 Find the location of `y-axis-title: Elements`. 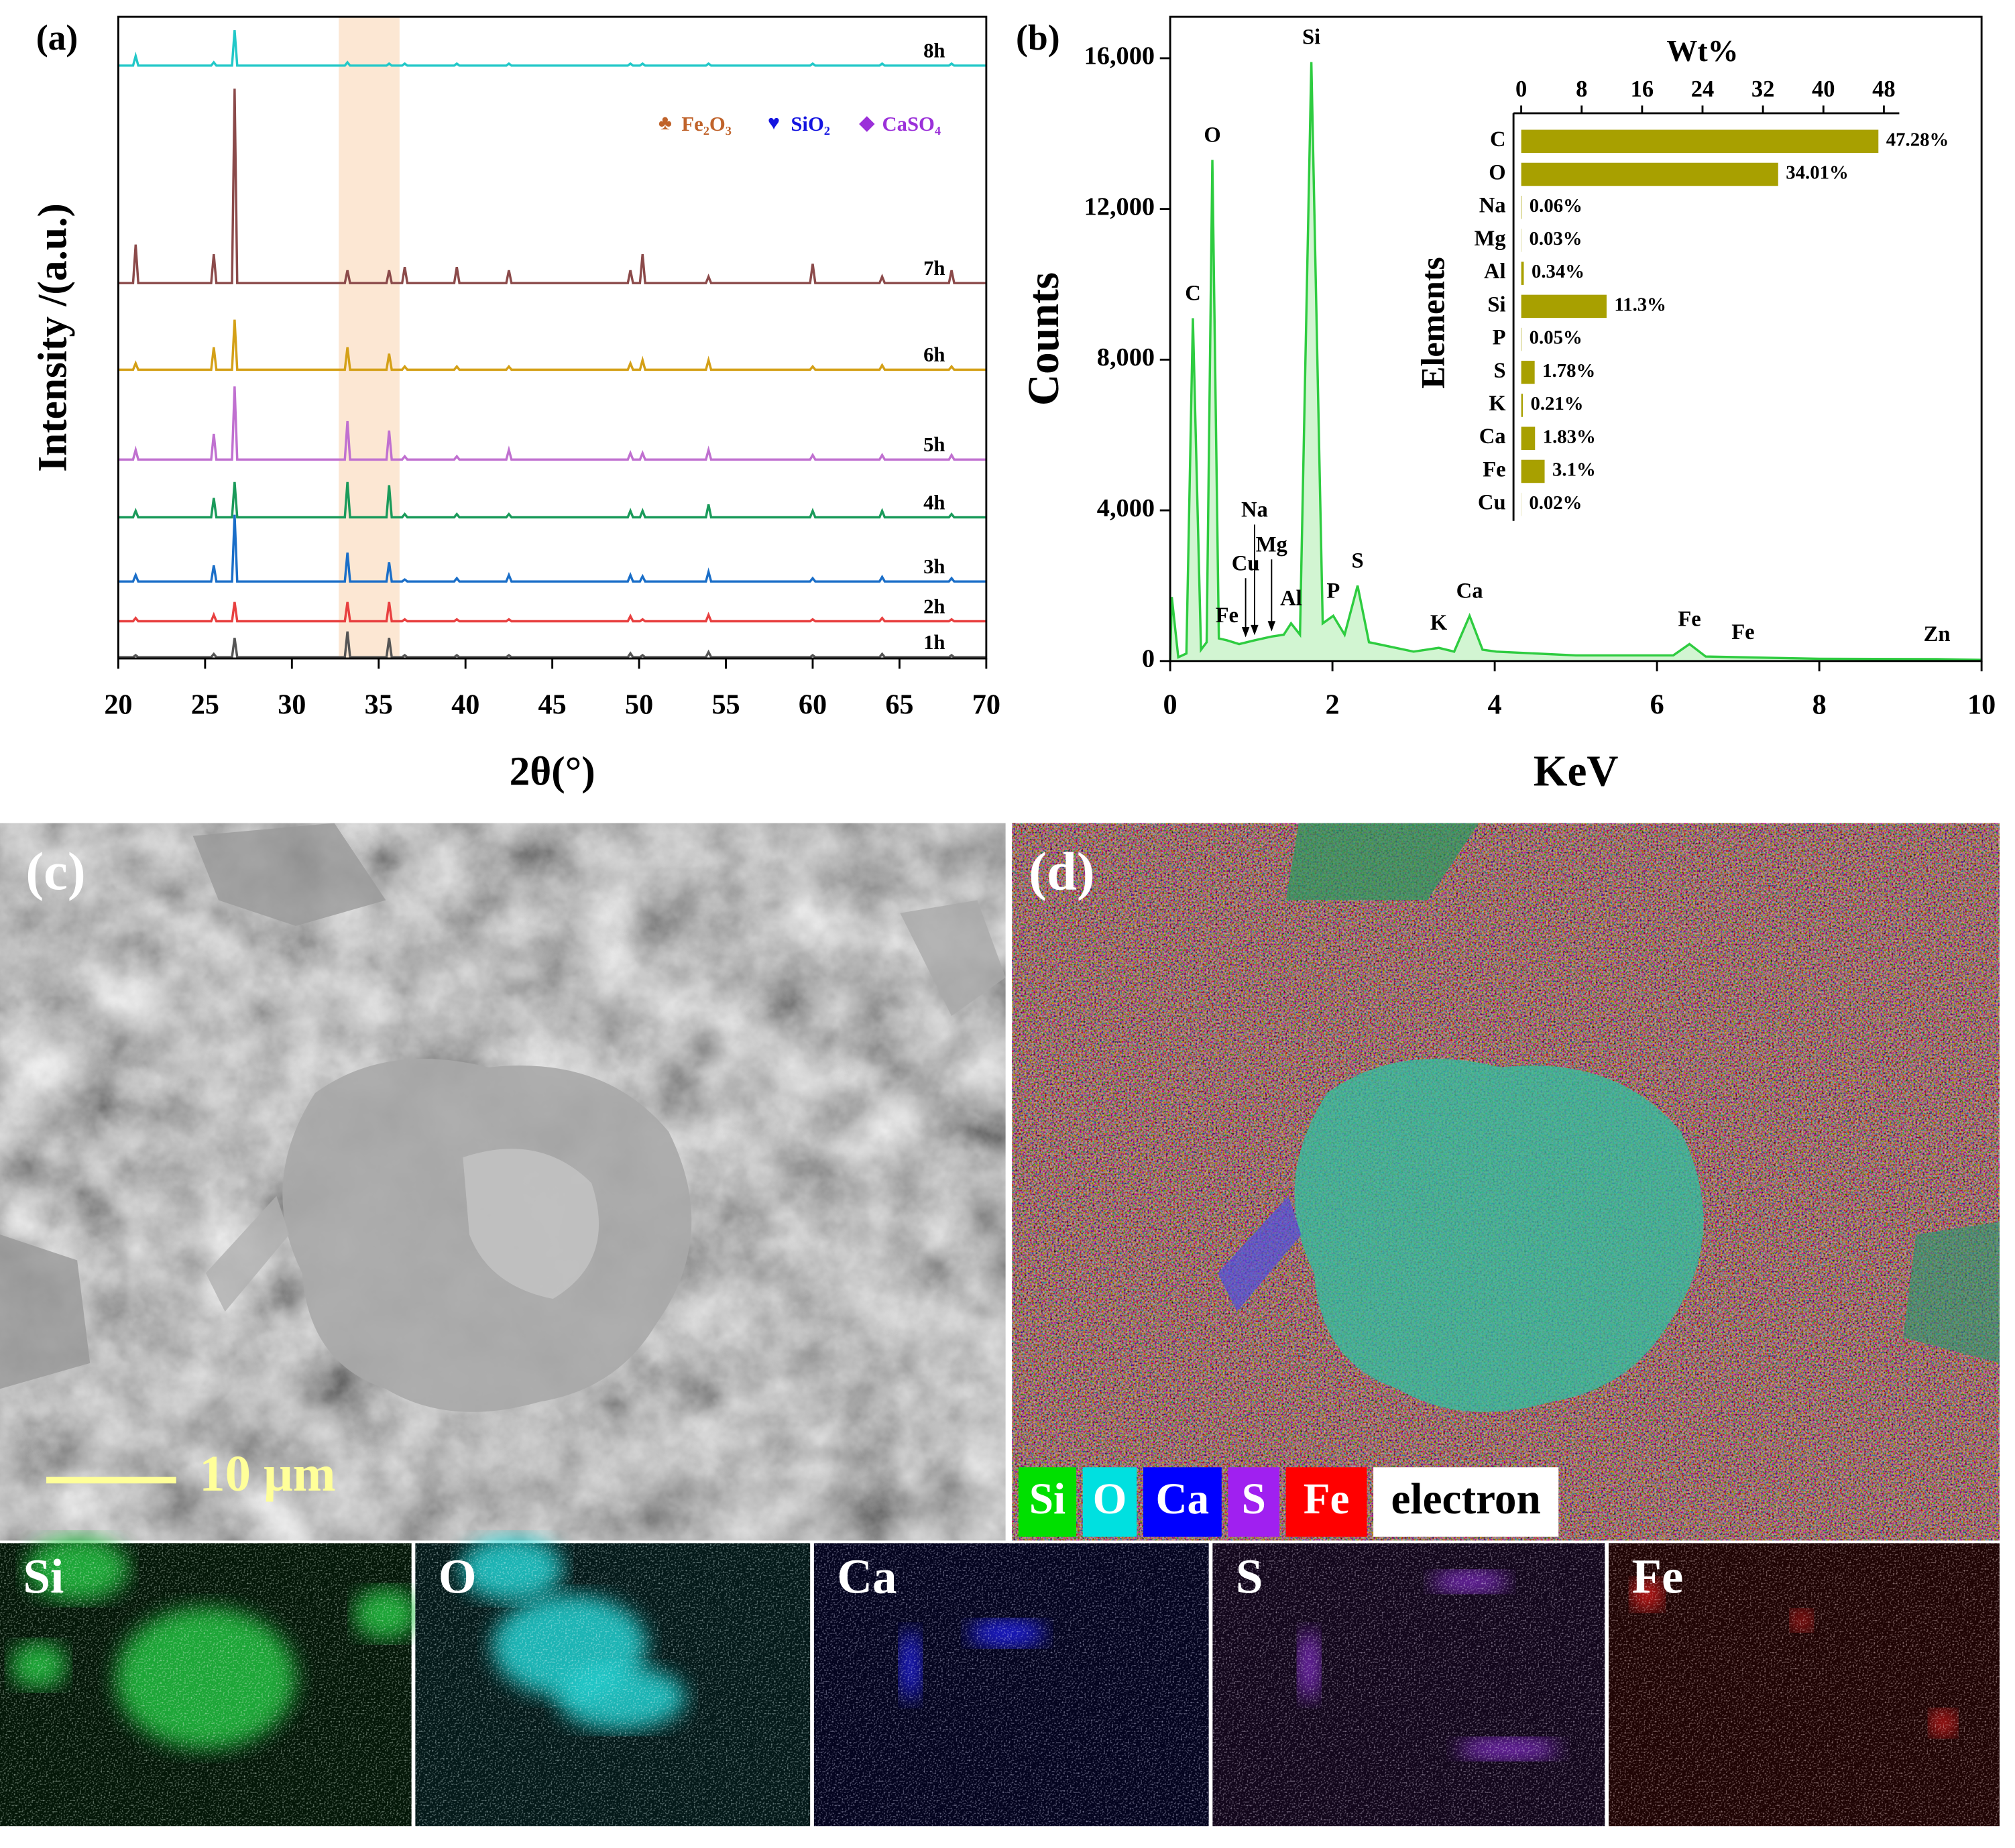

y-axis-title: Elements is located at coordinates (1432, 323).